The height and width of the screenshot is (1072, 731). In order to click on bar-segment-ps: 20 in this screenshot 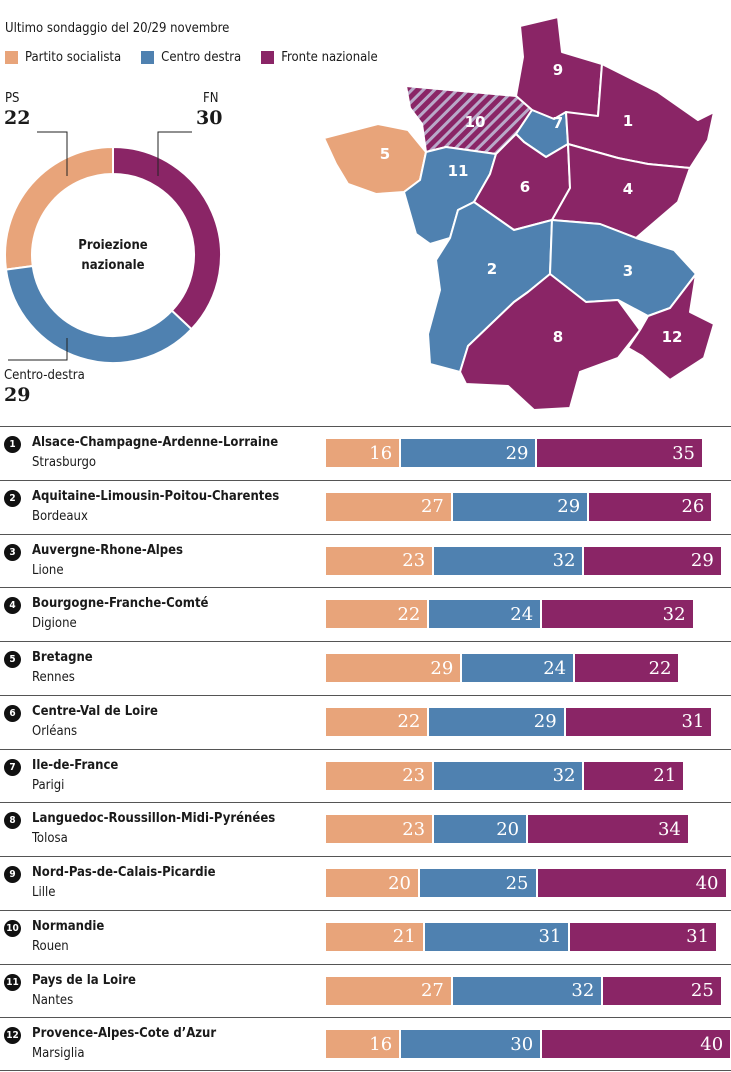, I will do `click(373, 883)`.